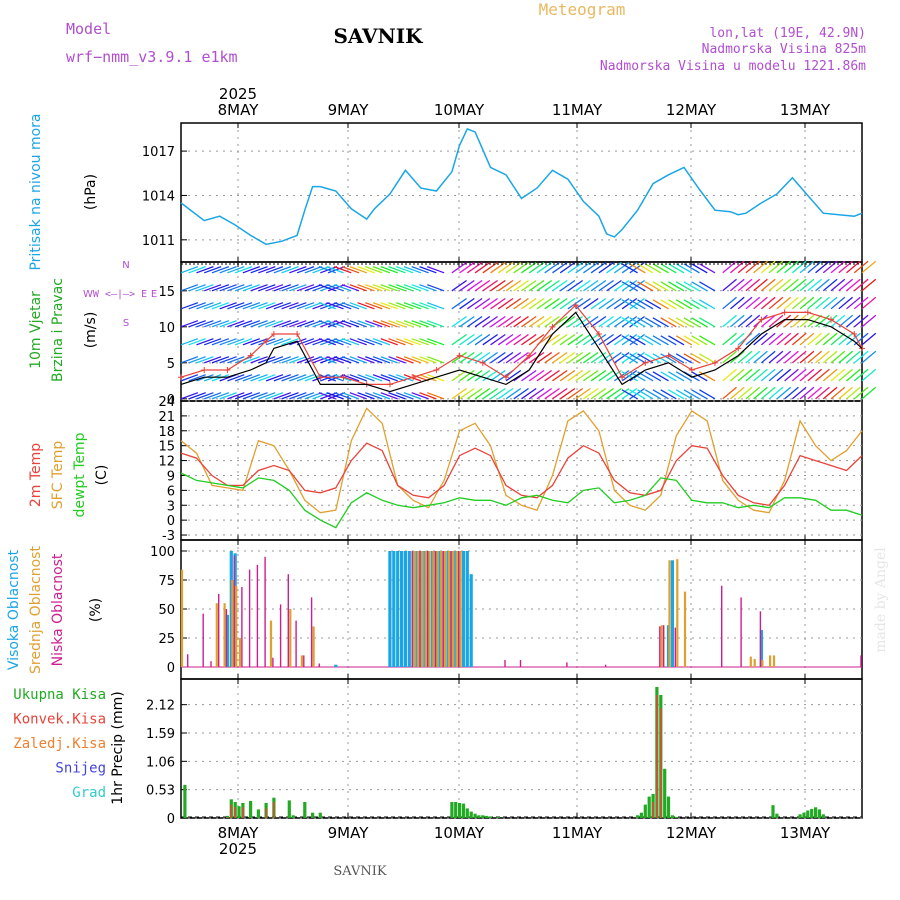 The width and height of the screenshot is (900, 900). I want to click on y-tick-label: 3, so click(171, 506).